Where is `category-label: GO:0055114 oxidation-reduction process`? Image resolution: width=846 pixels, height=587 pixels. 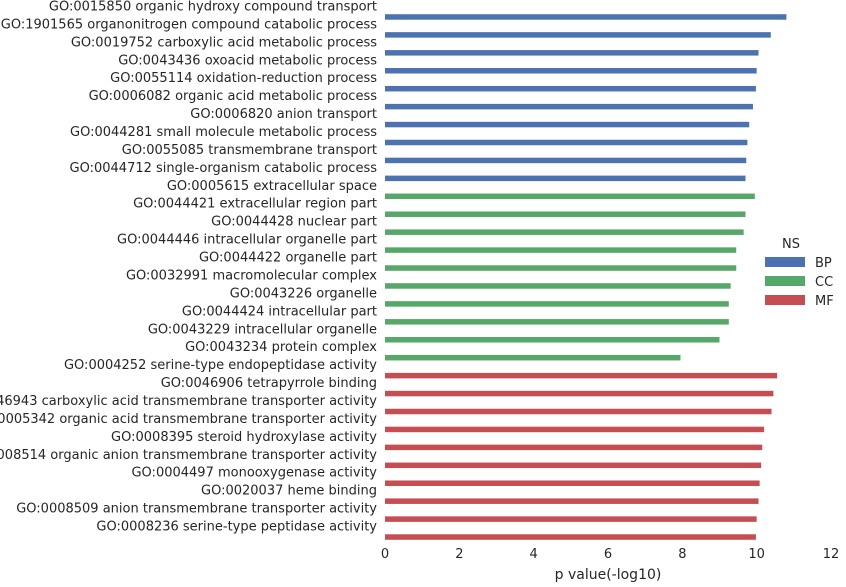 category-label: GO:0055114 oxidation-reduction process is located at coordinates (243, 78).